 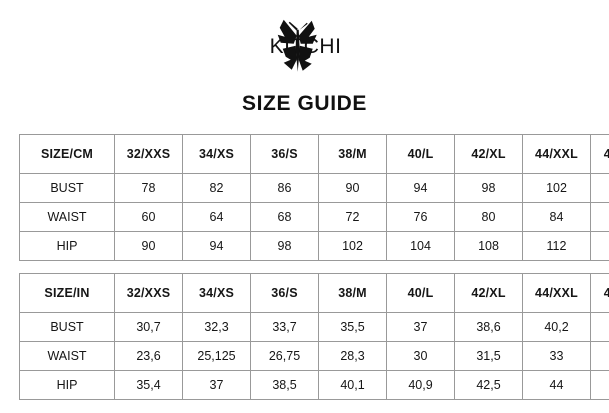 I want to click on measurement-cell: 38,6, so click(x=488, y=327).